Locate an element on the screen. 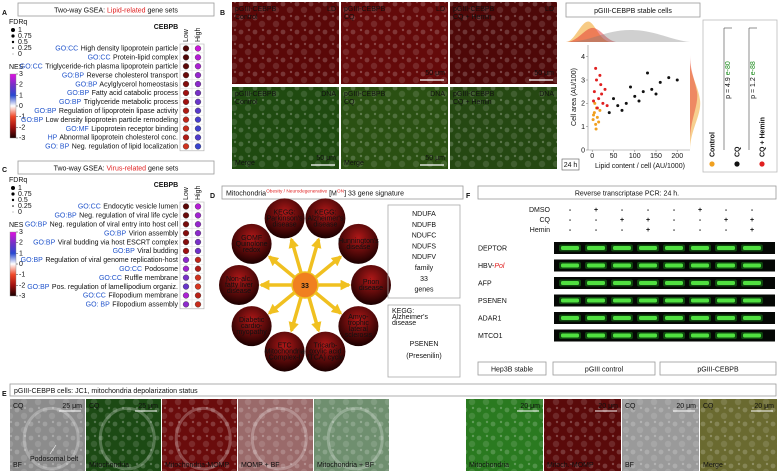 The height and width of the screenshot is (474, 780). gene-set-part: Endocytic vesicle lumen is located at coordinates (140, 207).